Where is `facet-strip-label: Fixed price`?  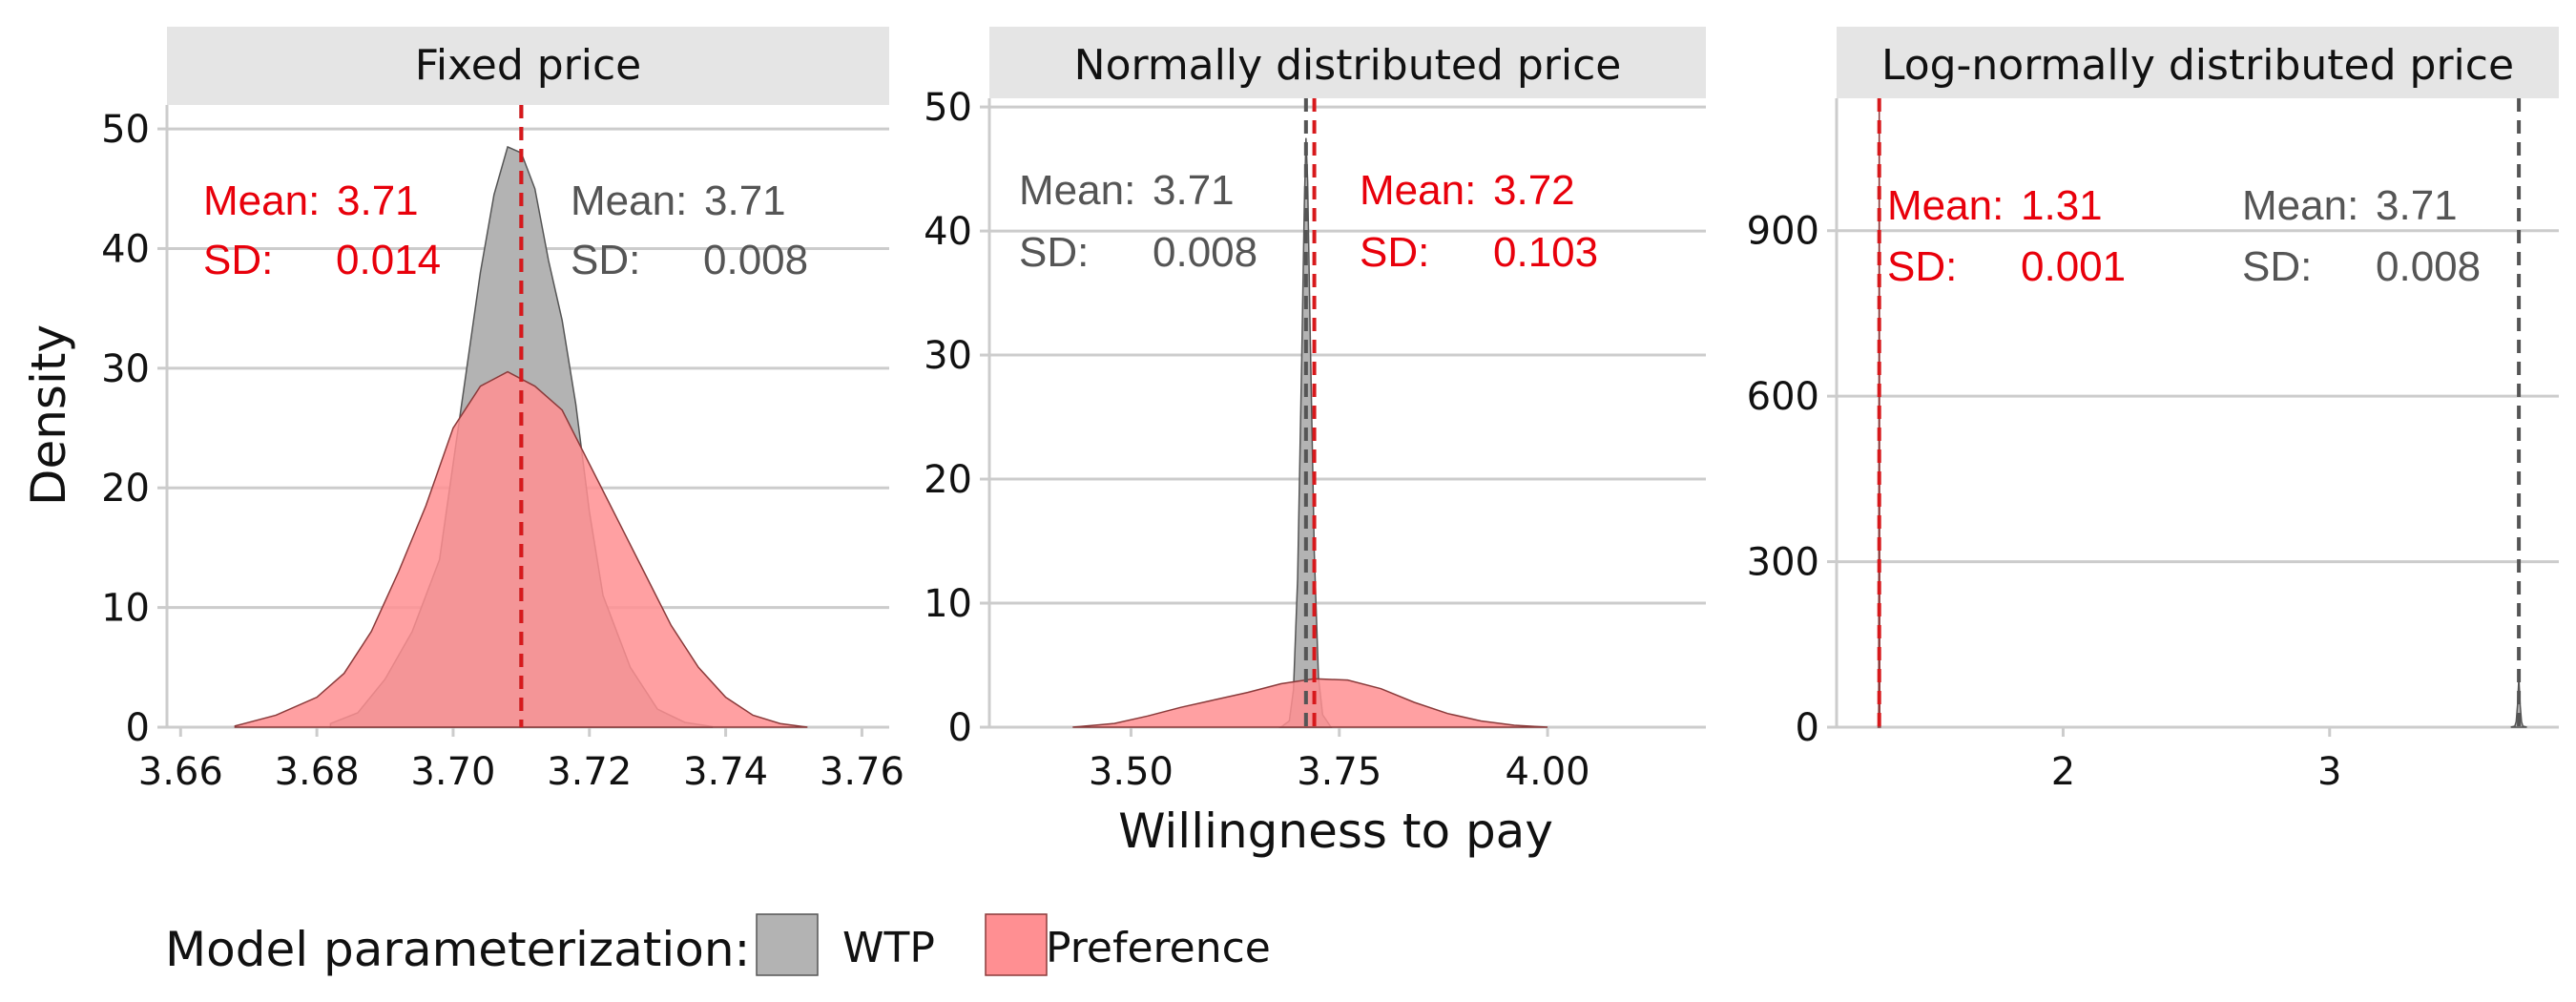 facet-strip-label: Fixed price is located at coordinates (528, 65).